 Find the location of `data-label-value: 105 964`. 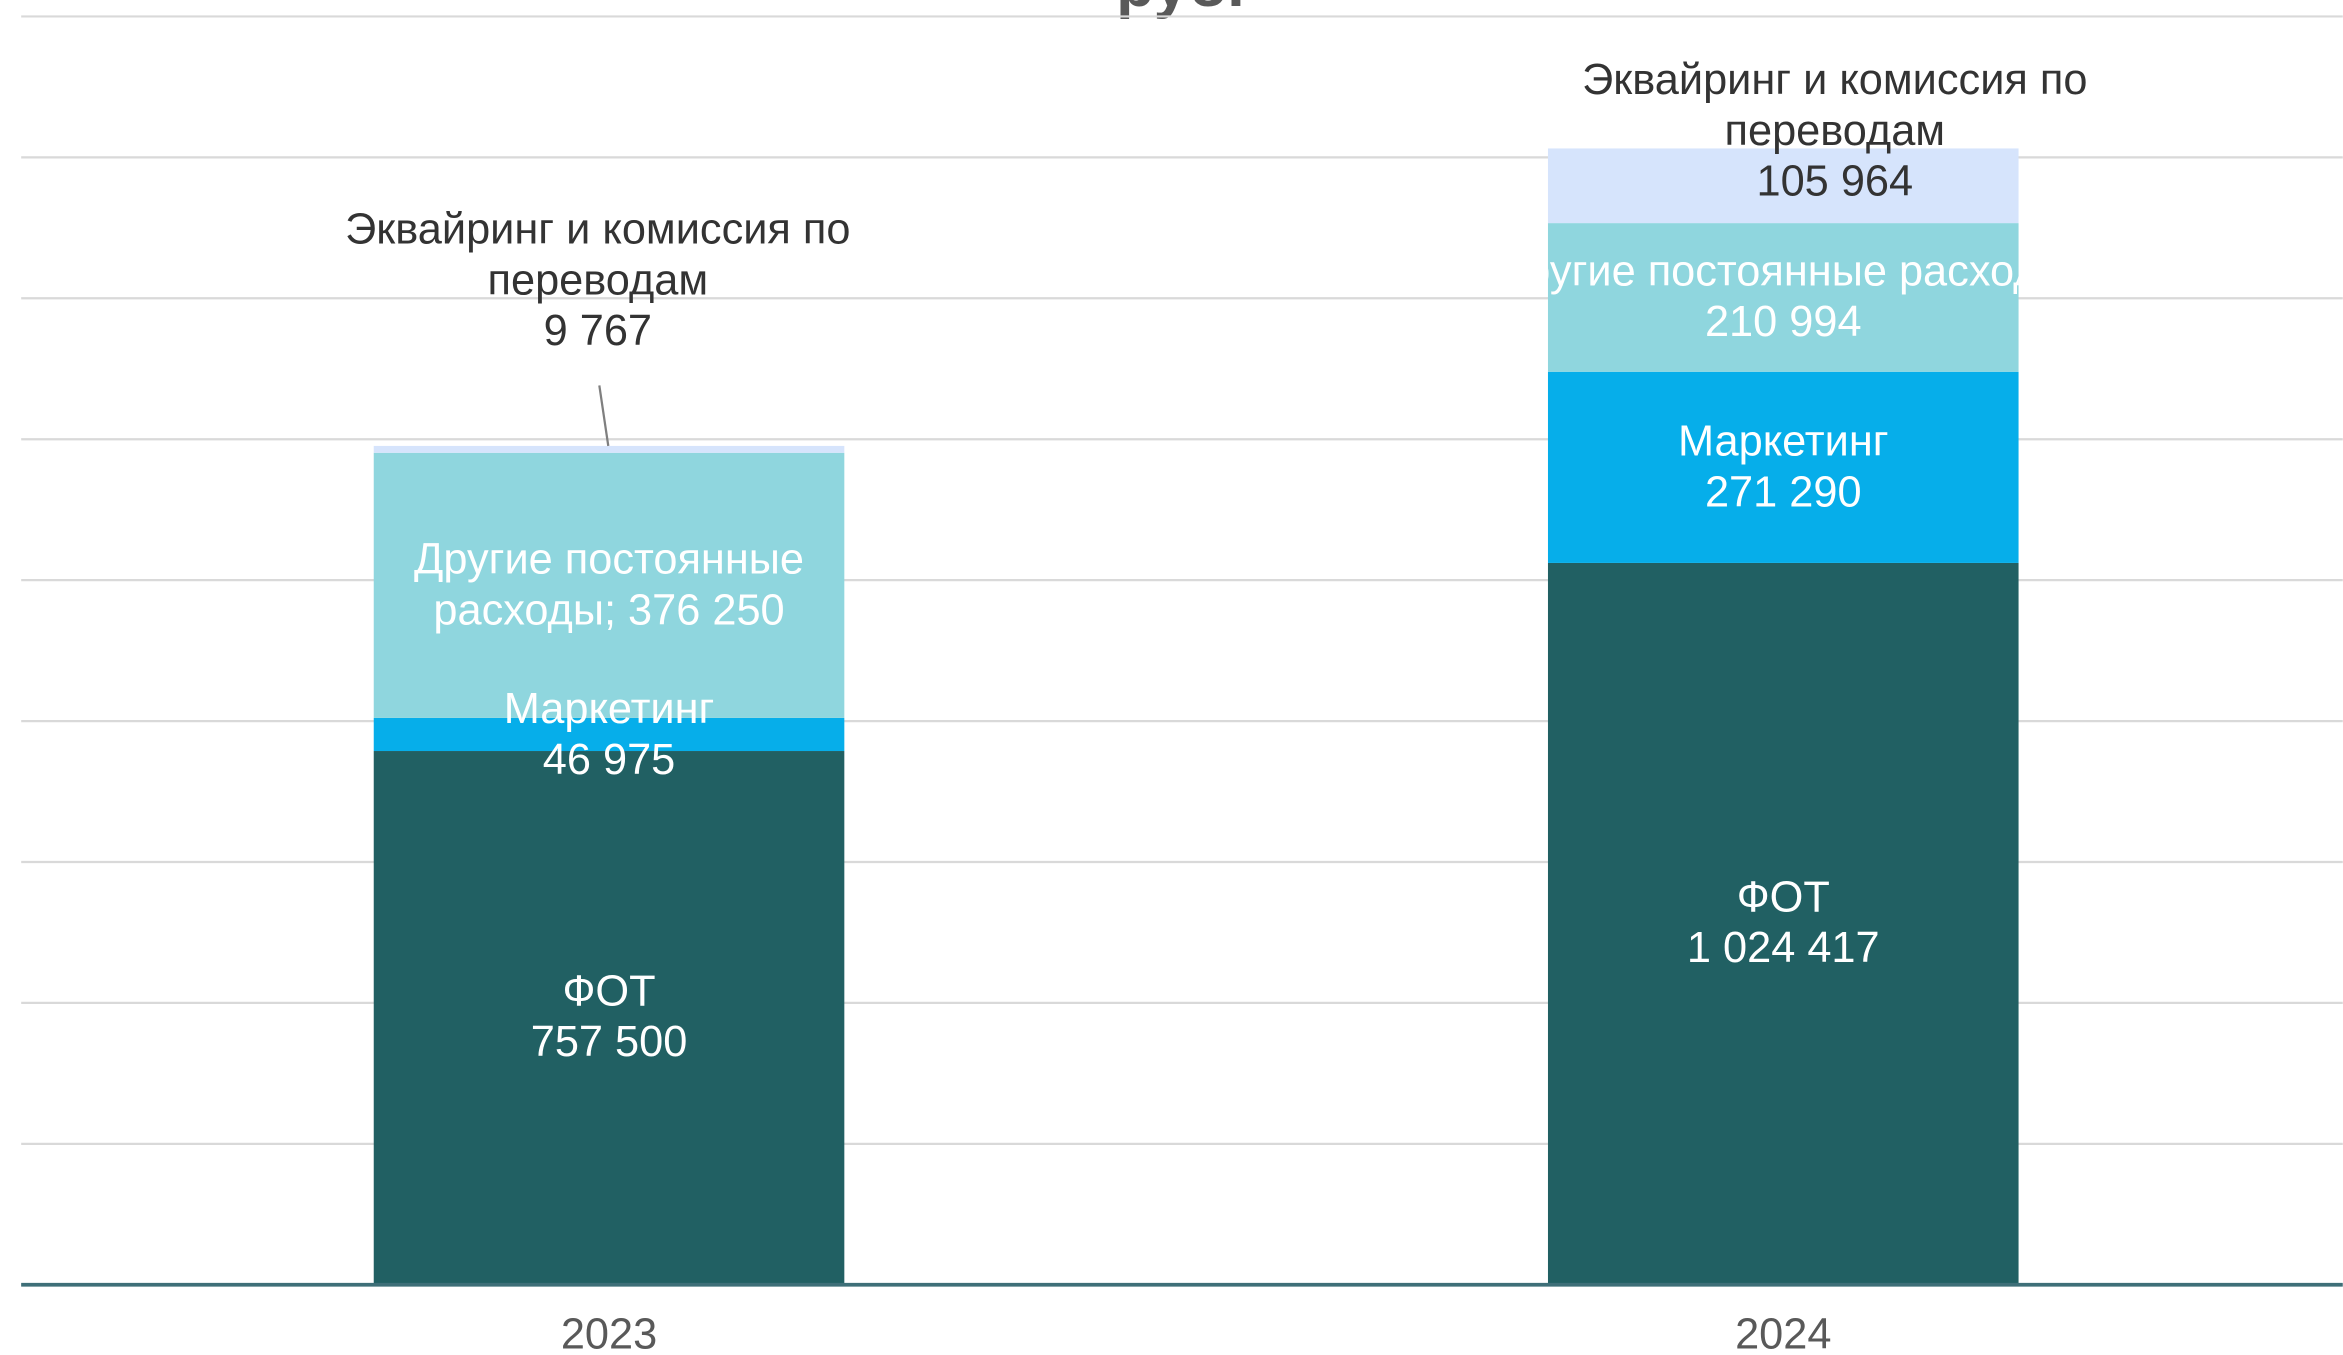

data-label-value: 105 964 is located at coordinates (1835, 182).